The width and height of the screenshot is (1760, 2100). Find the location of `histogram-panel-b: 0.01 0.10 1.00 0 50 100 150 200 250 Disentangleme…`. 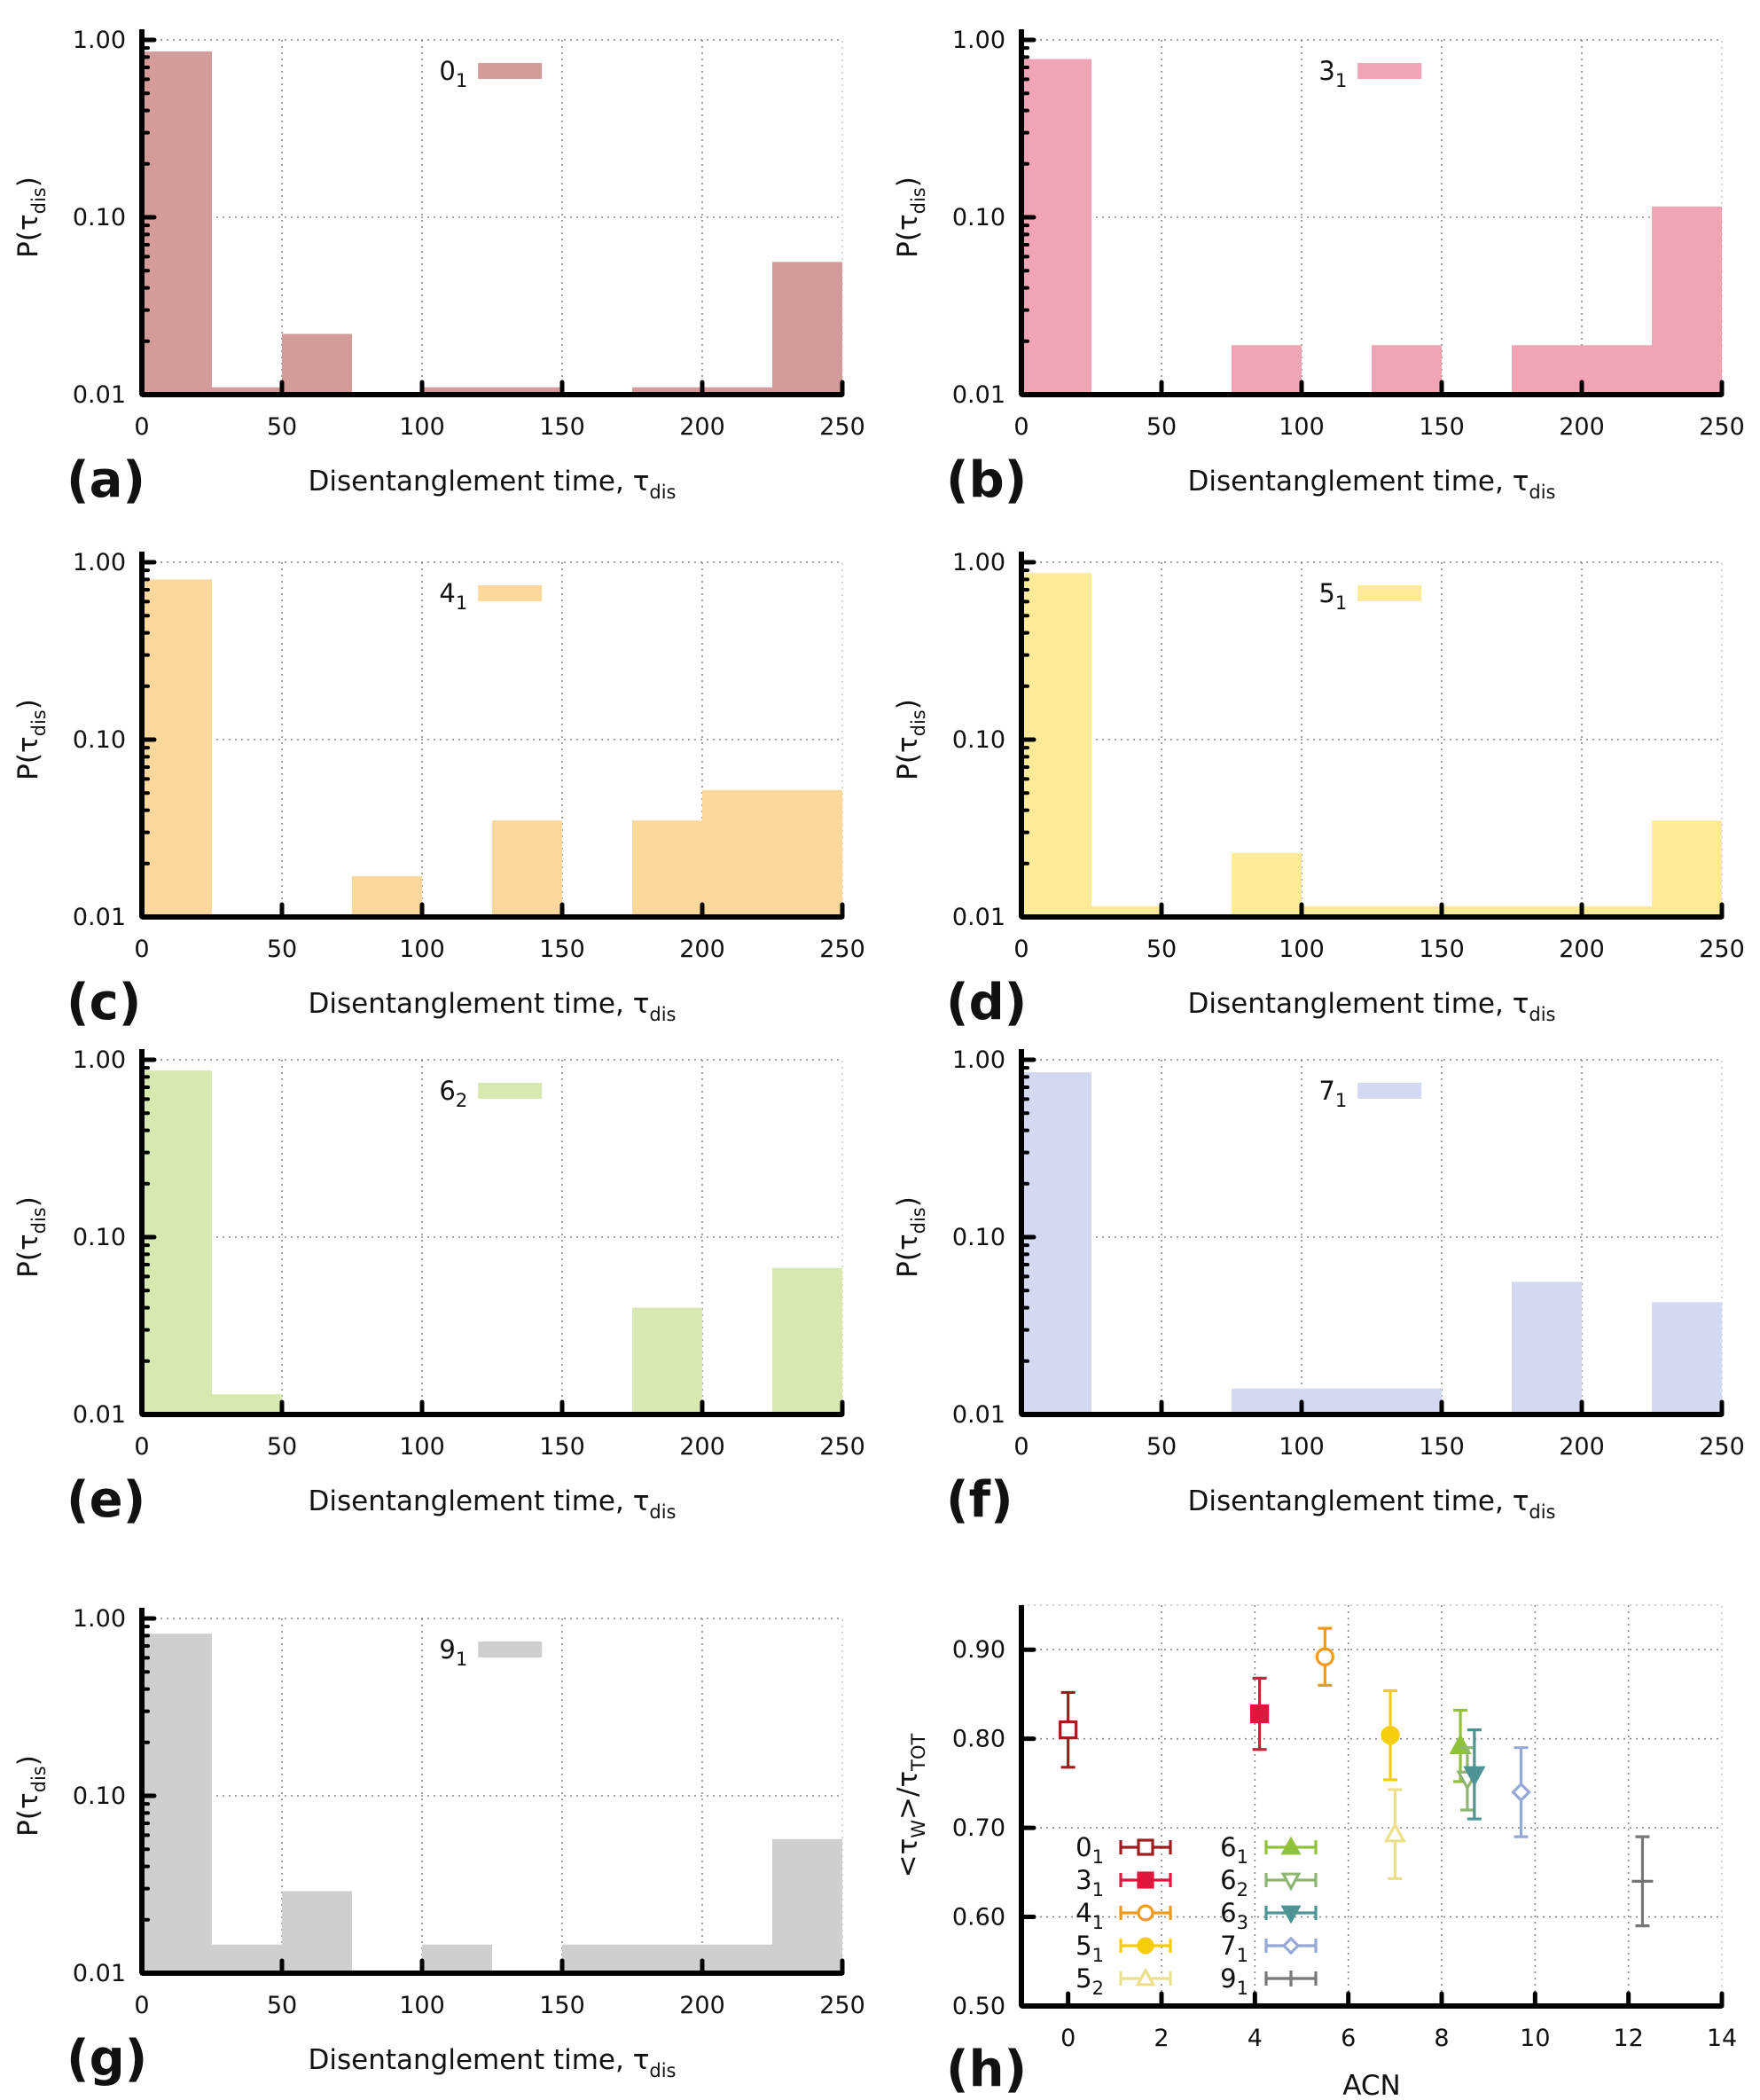

histogram-panel-b: 0.01 0.10 1.00 0 50 100 150 200 250 Disentangleme… is located at coordinates (1318, 268).